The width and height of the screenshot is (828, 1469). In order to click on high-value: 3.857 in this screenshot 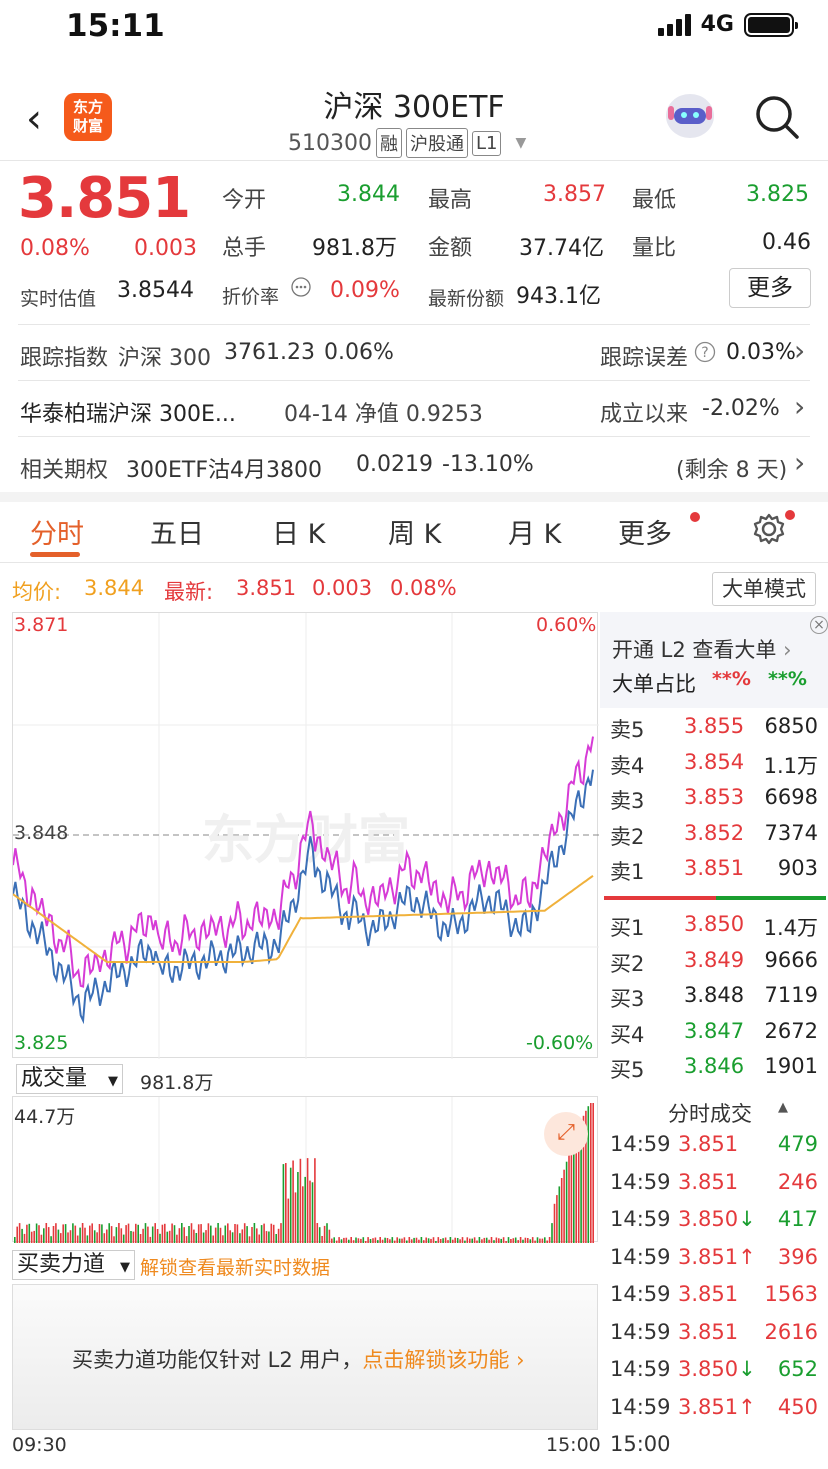, I will do `click(574, 194)`.